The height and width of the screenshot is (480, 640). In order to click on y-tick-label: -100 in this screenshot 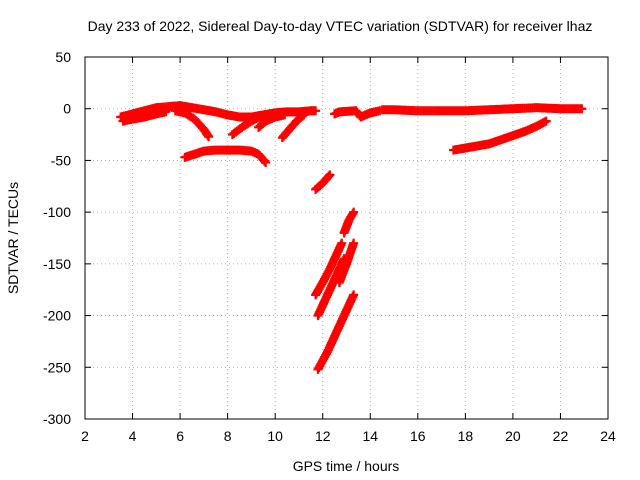, I will do `click(57, 212)`.